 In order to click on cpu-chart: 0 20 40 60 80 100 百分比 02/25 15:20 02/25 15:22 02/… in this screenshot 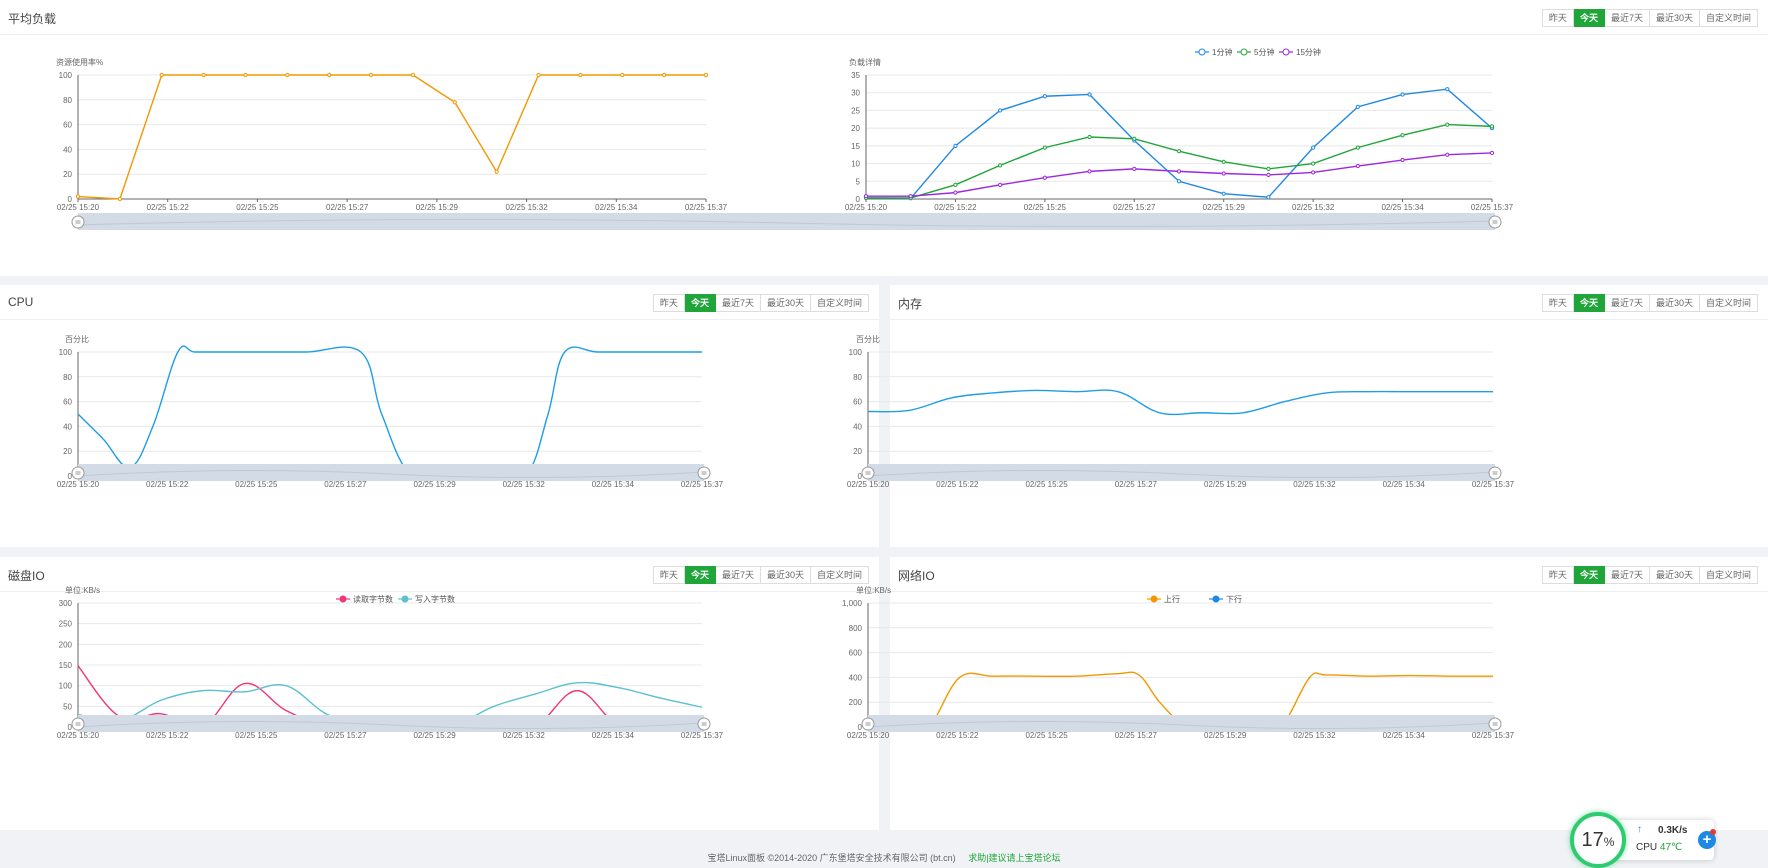, I will do `click(390, 411)`.